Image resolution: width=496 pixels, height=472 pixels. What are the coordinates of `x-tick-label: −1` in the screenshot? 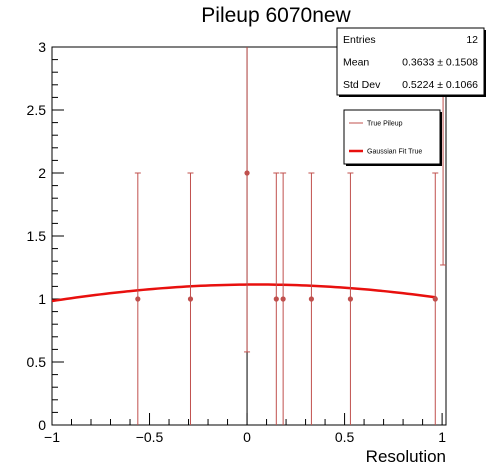 It's located at (52, 437).